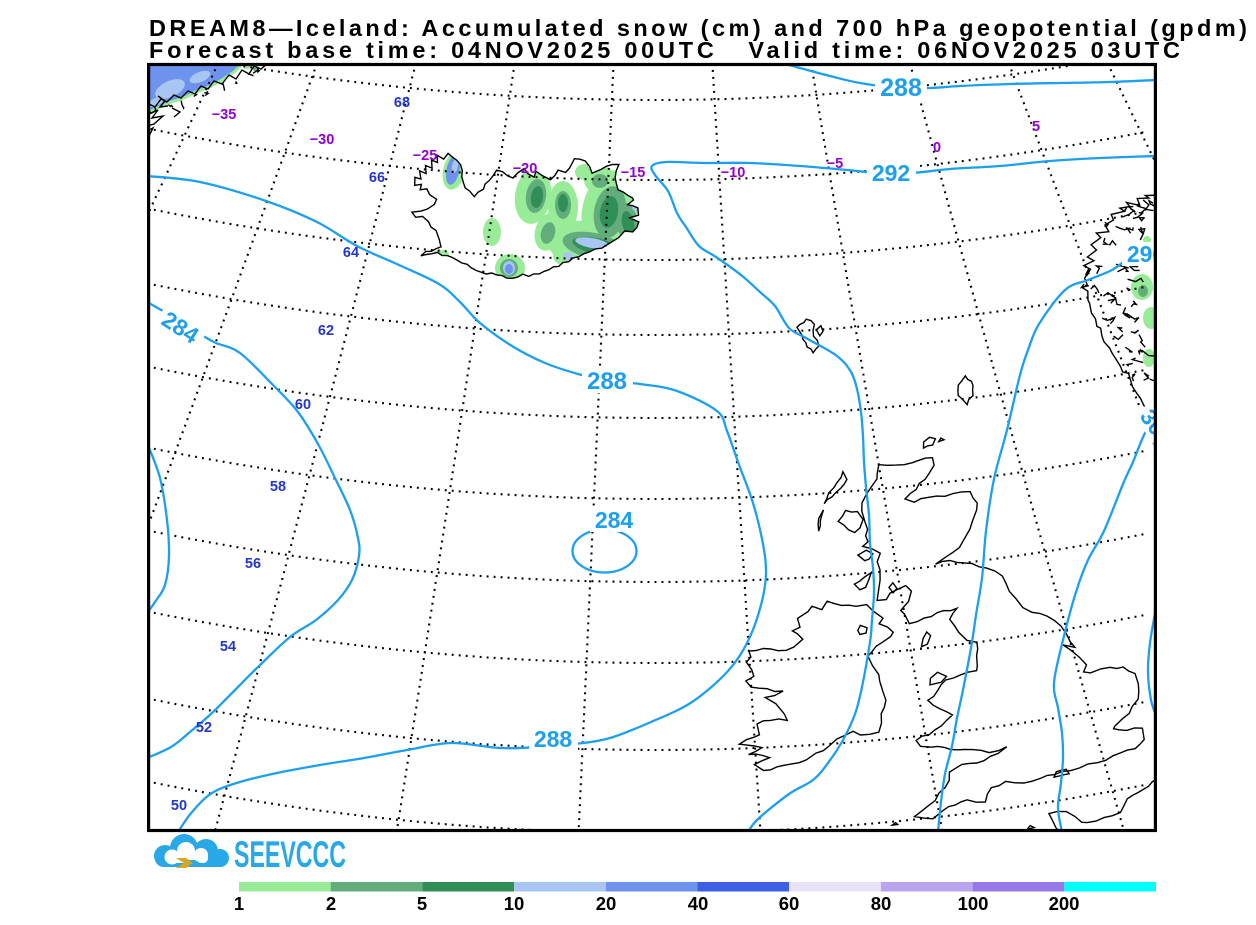  What do you see at coordinates (402, 103) in the screenshot?
I see `svg-text: 68` at bounding box center [402, 103].